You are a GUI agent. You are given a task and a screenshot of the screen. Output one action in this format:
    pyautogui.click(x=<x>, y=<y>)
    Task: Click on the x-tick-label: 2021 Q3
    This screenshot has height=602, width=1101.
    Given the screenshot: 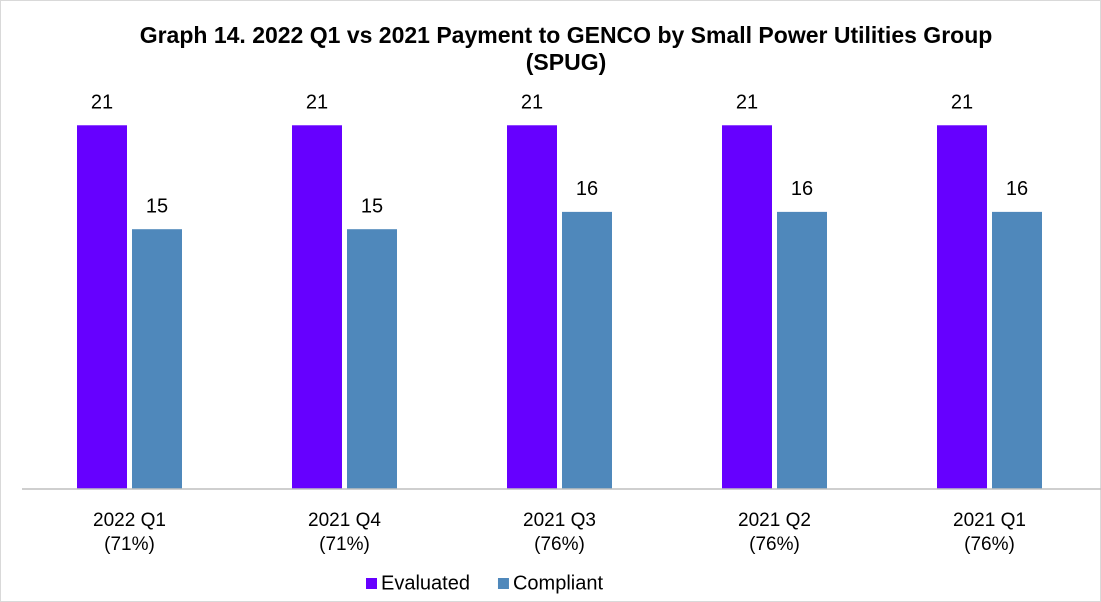 What is the action you would take?
    pyautogui.click(x=559, y=520)
    